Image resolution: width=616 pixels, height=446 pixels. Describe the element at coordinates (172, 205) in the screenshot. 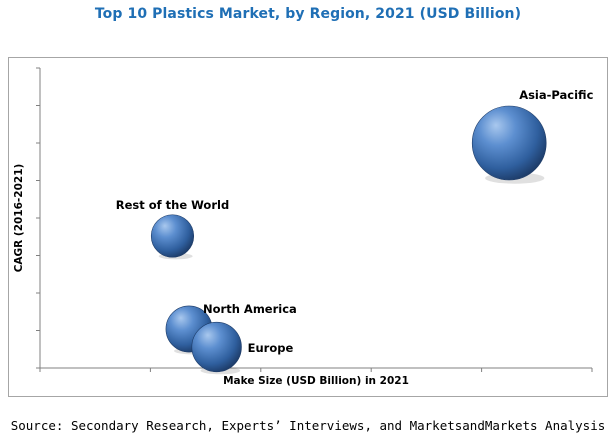

I see `bubble-label-rest-of-the-world: Rest of the World` at that location.